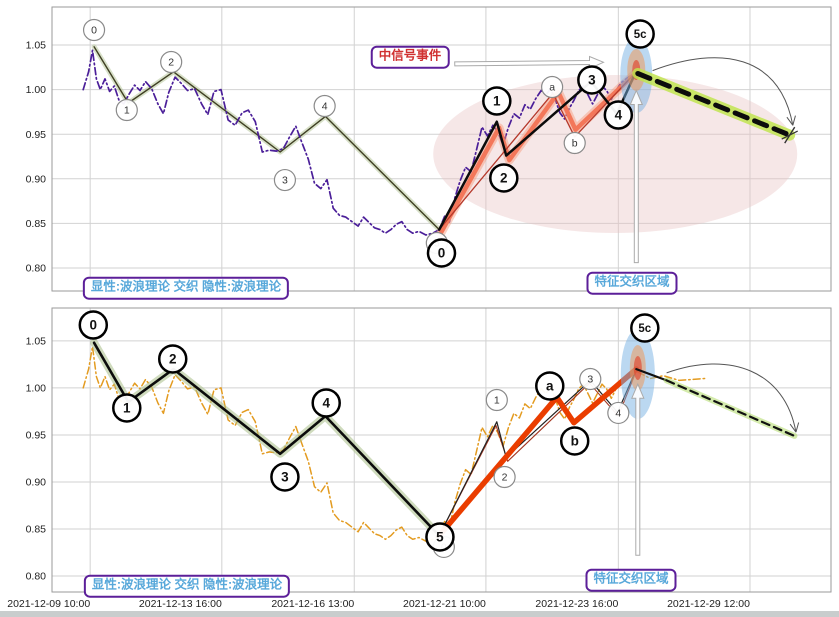 This screenshot has height=617, width=839. I want to click on matched-wave-up-salmon, so click(538, 153).